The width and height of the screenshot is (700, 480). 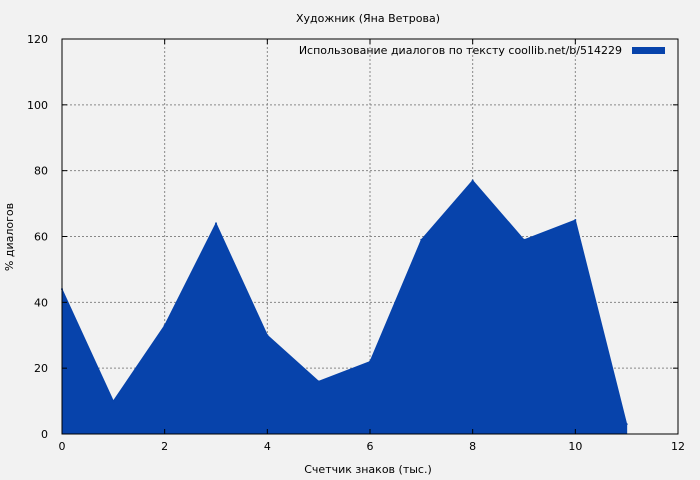 What do you see at coordinates (678, 446) in the screenshot?
I see `x-tick-label: 12` at bounding box center [678, 446].